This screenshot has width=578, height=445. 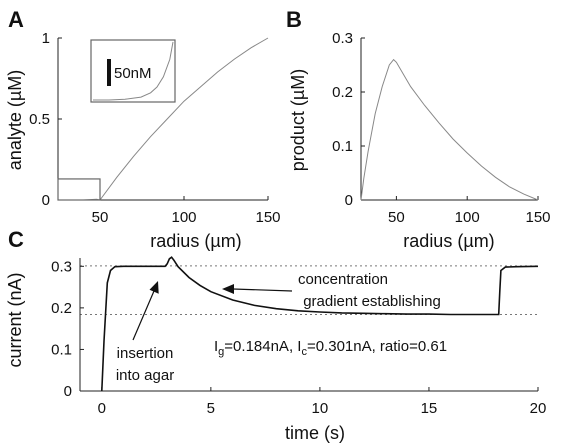 I want to click on panel-b-xtick-label-0: 50, so click(x=396, y=217).